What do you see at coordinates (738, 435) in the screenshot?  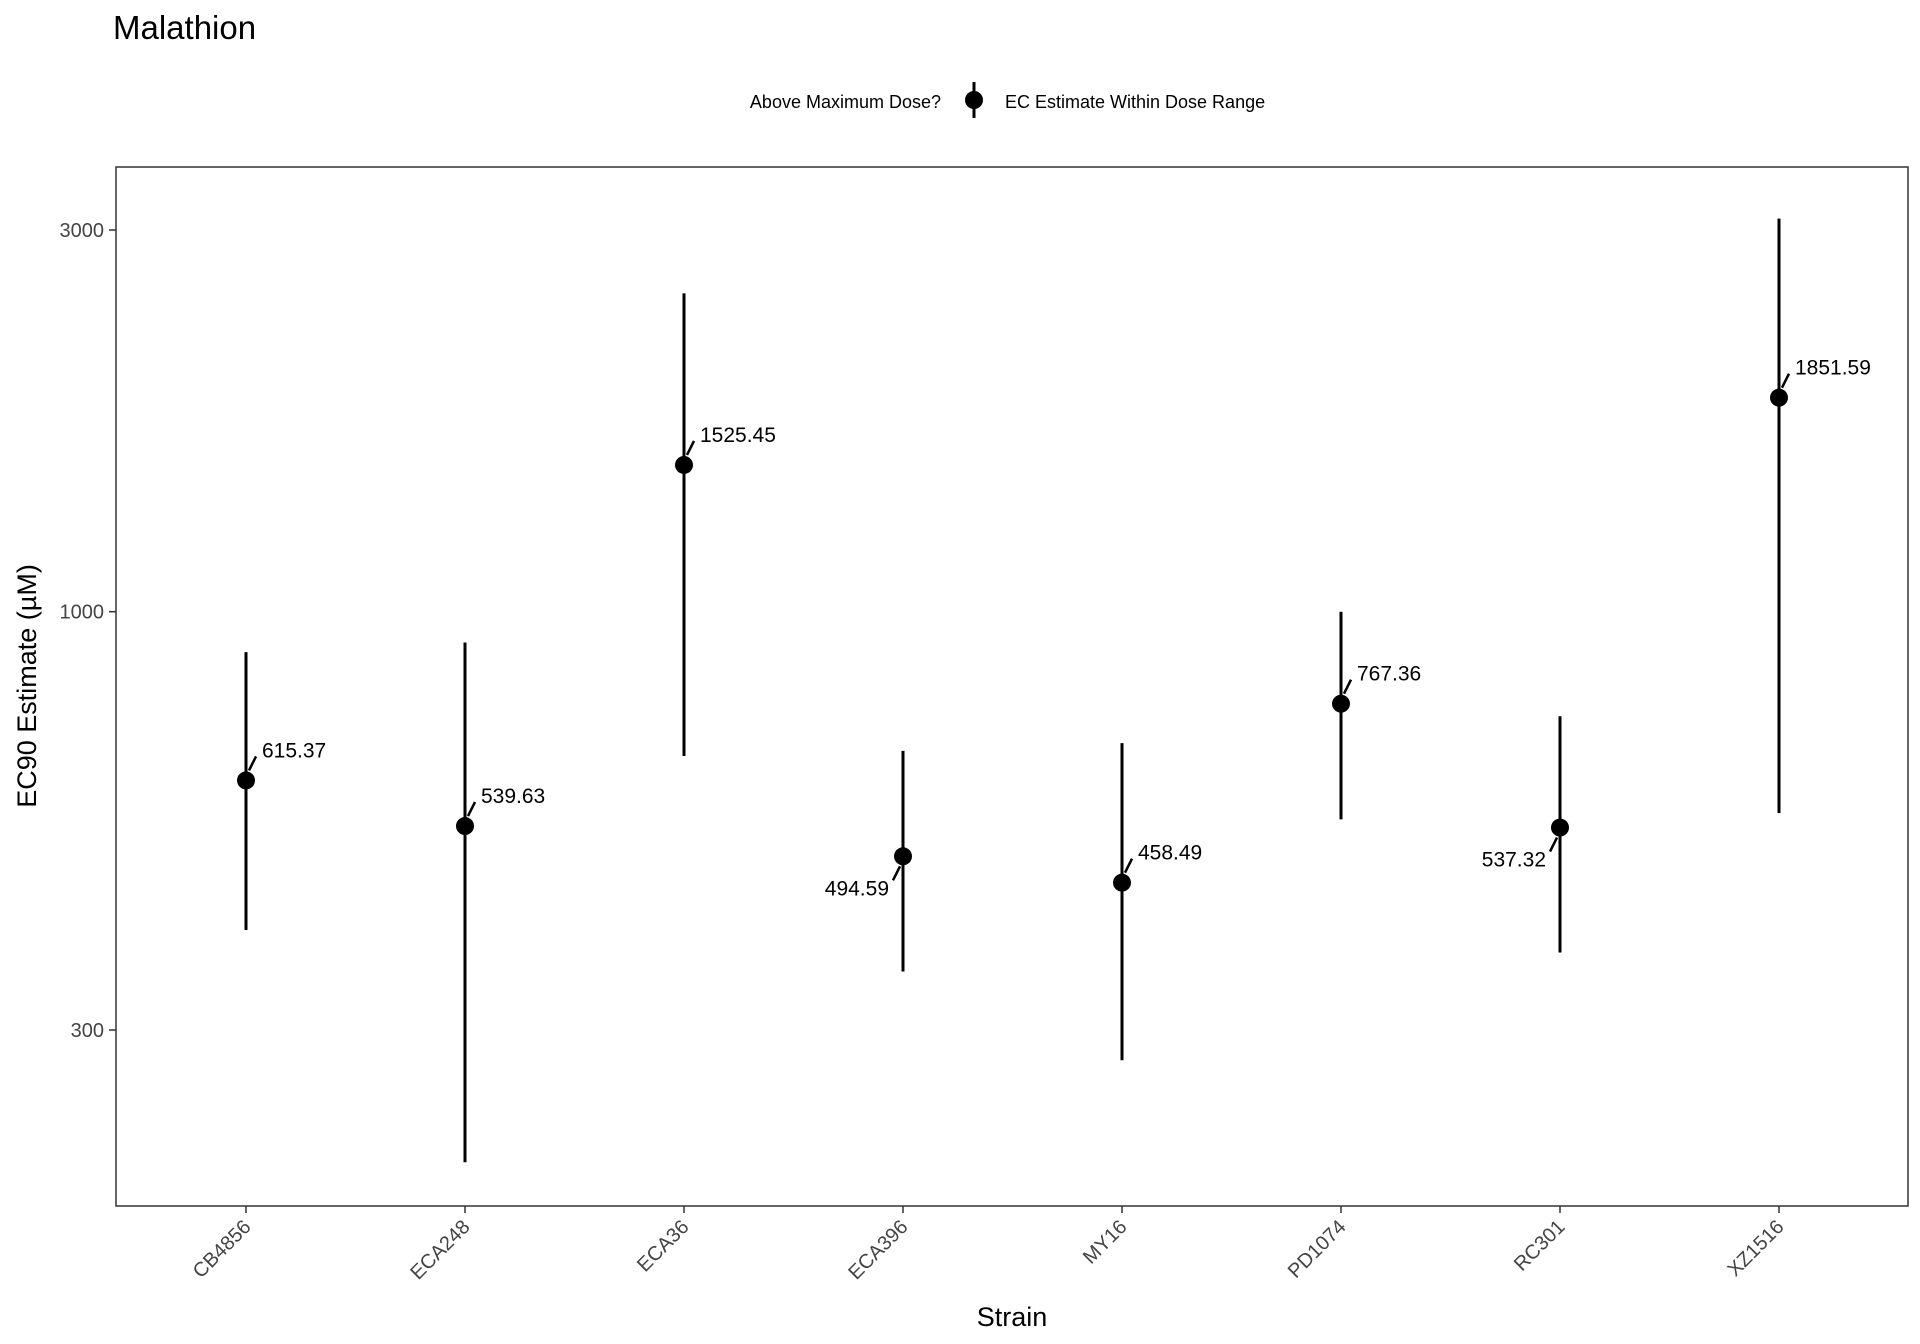 I see `data-label: 1525.45` at bounding box center [738, 435].